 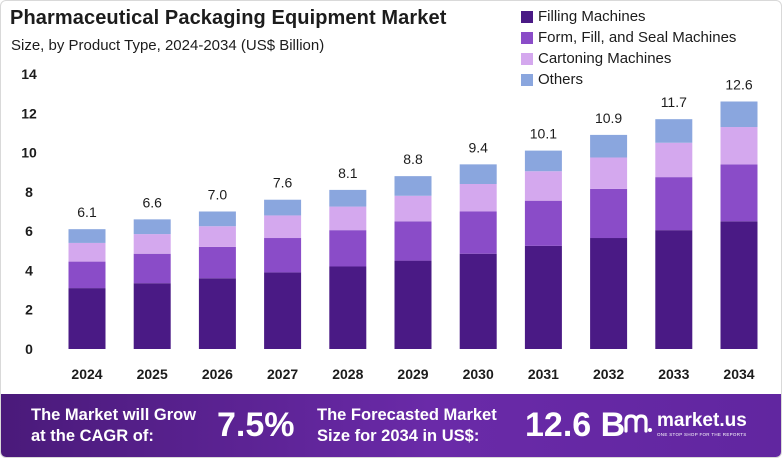 What do you see at coordinates (738, 85) in the screenshot?
I see `bar-total-label: 12.6` at bounding box center [738, 85].